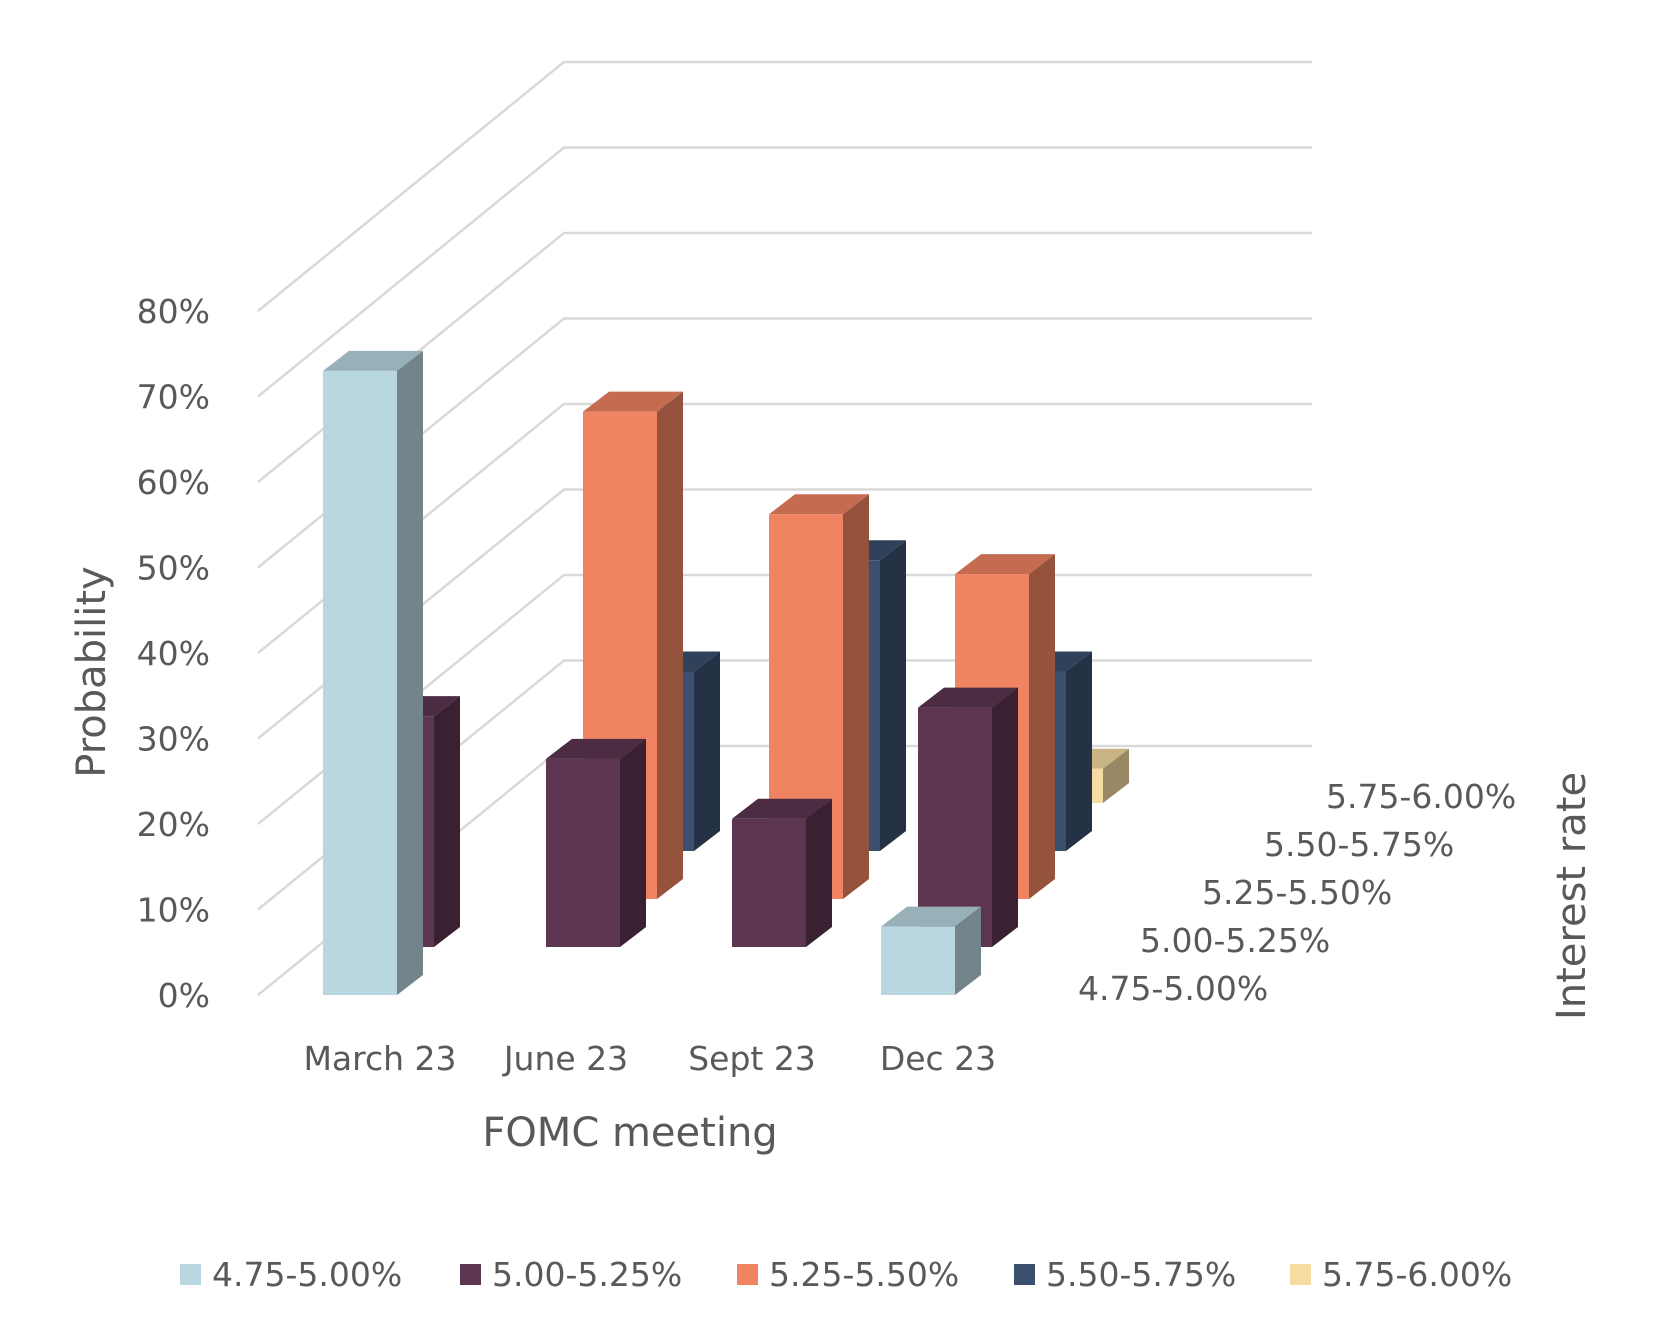  I want to click on legend-label: 4.75-5.00%, so click(307, 1274).